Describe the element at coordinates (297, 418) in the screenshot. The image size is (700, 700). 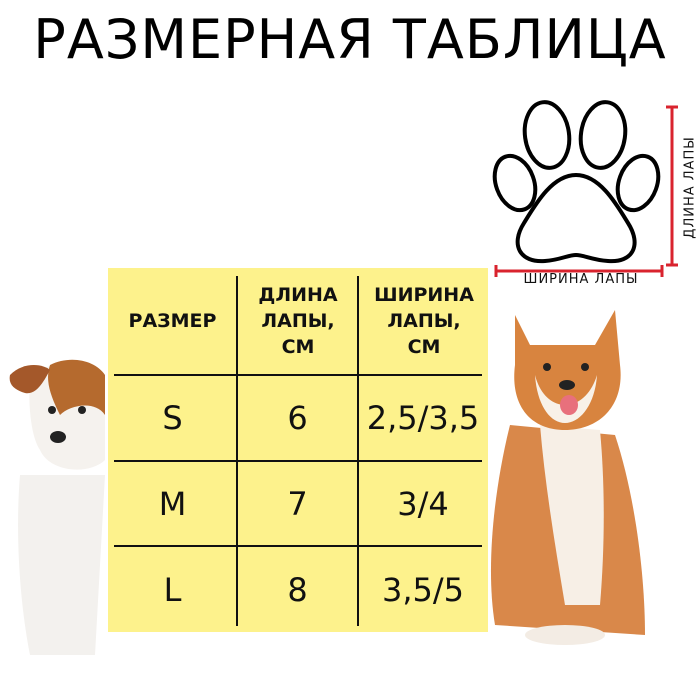
I see `table-cell-length: 6` at that location.